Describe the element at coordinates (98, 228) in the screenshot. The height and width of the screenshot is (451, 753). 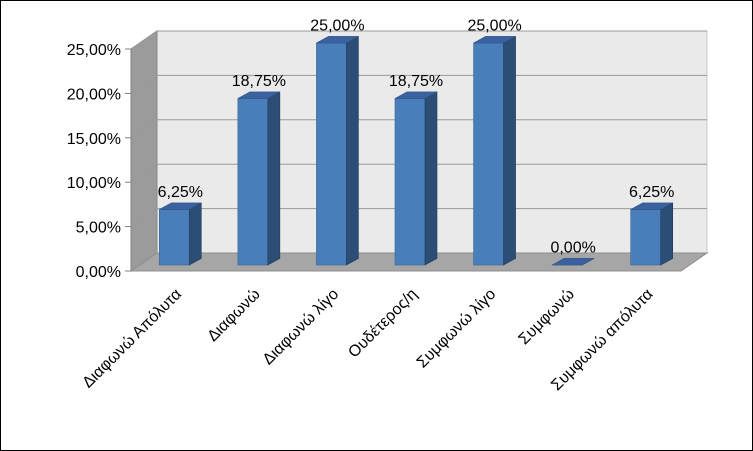
I see `y-tick-label: 5,00%` at that location.